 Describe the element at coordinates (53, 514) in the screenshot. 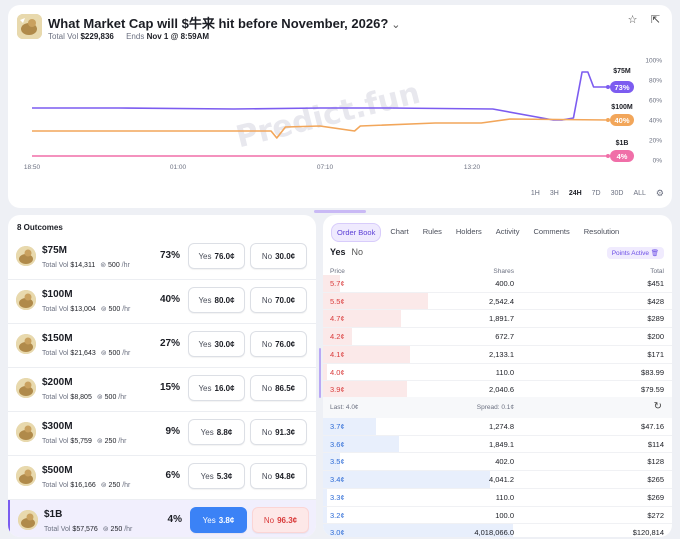

I see `outcome-name: $1B` at that location.